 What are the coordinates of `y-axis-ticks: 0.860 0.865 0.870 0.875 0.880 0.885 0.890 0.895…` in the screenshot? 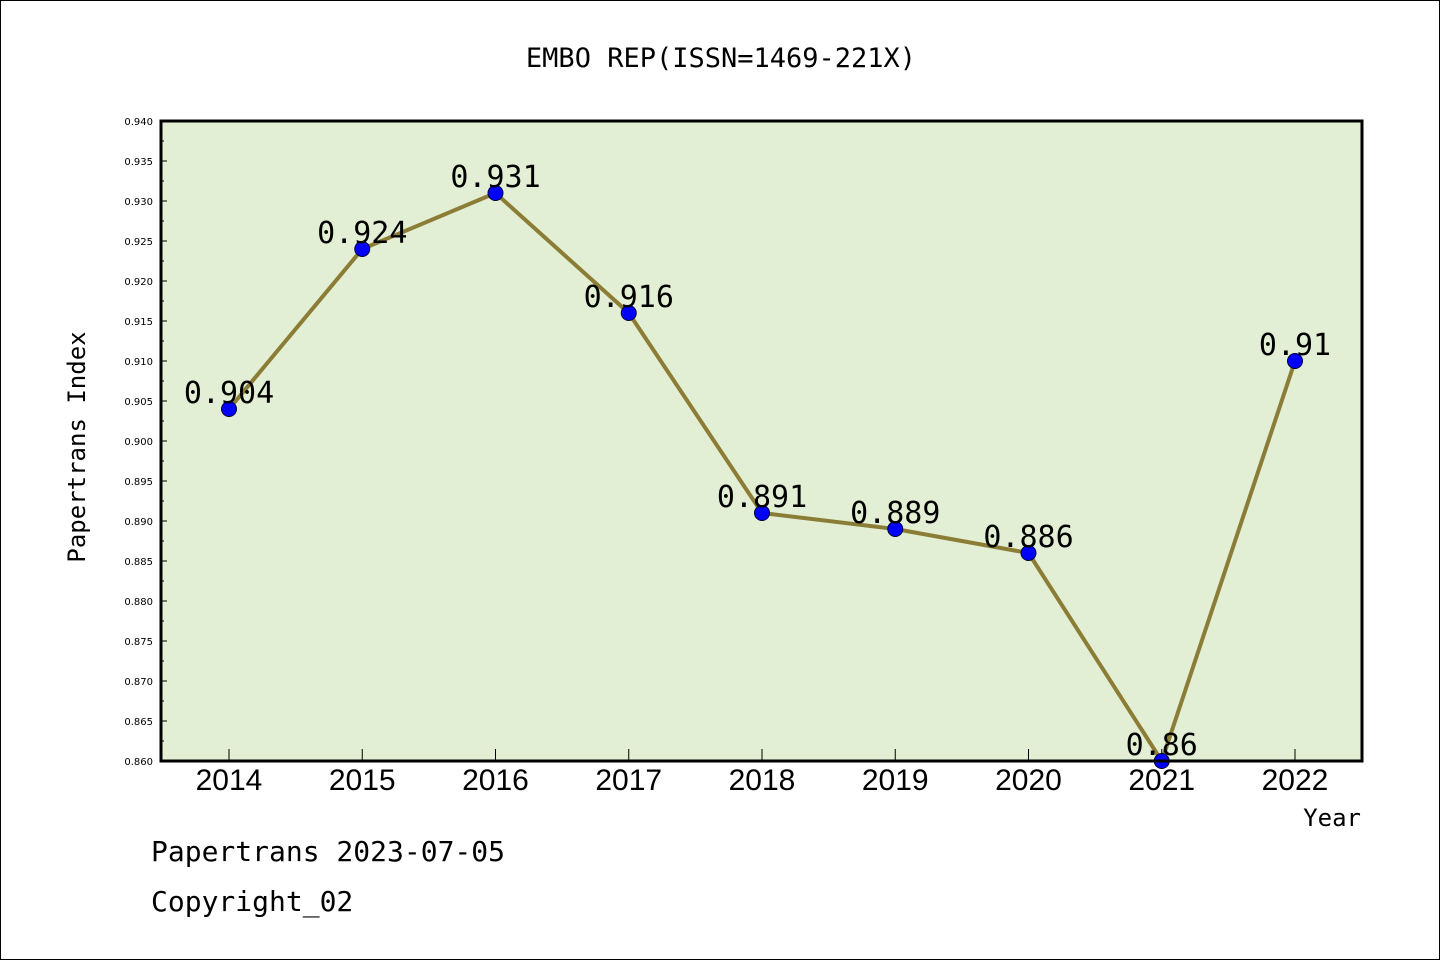 It's located at (145, 442).